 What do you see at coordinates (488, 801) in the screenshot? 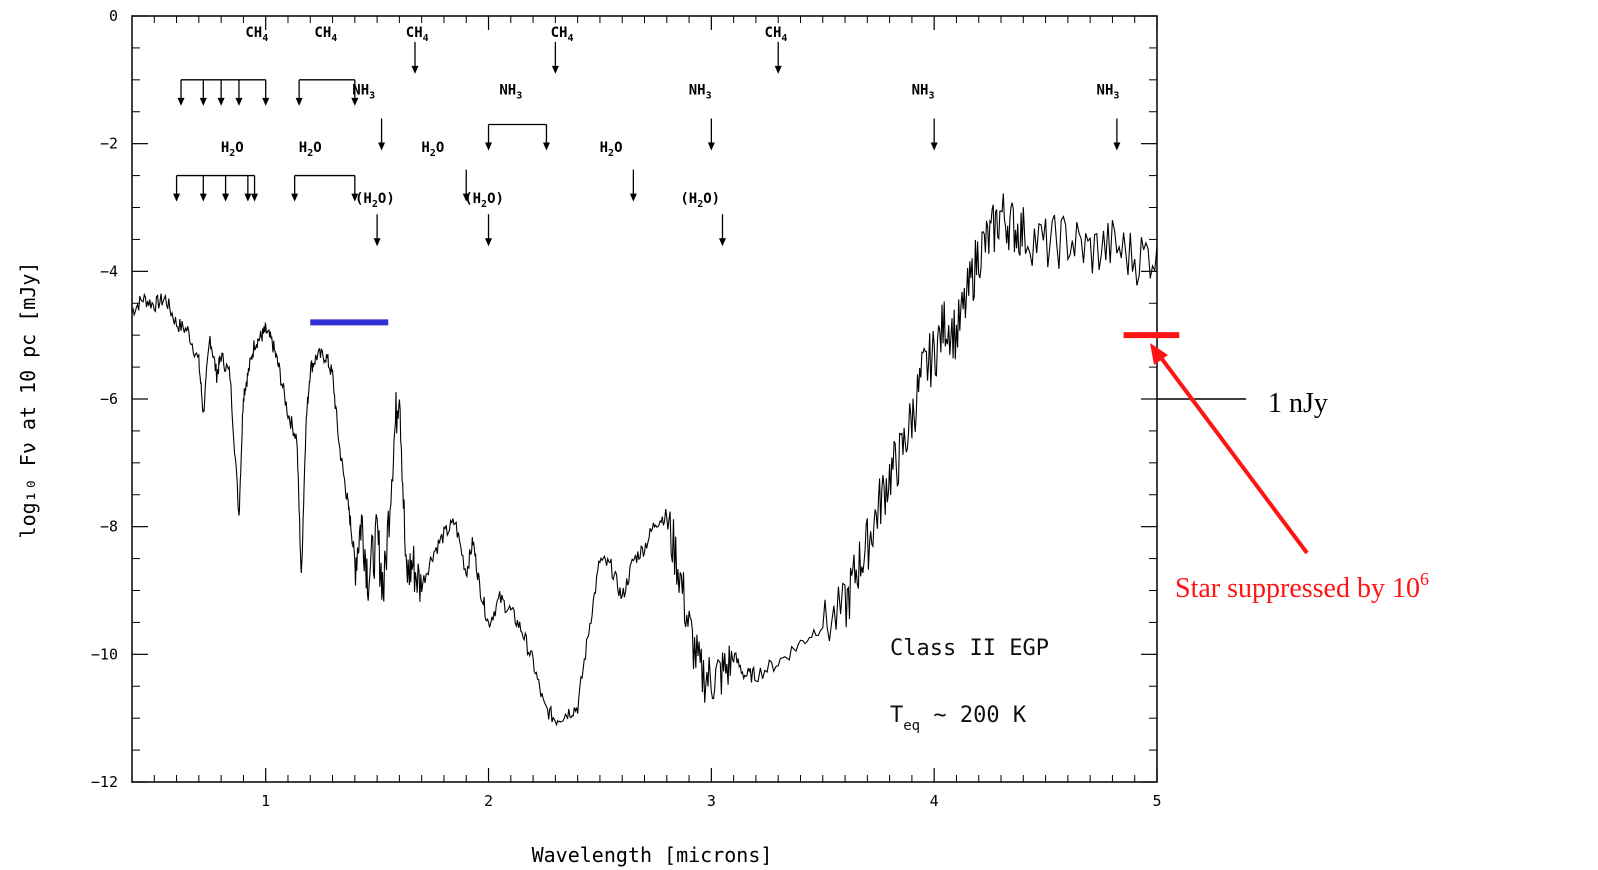
I see `x-tick-label: 2` at bounding box center [488, 801].